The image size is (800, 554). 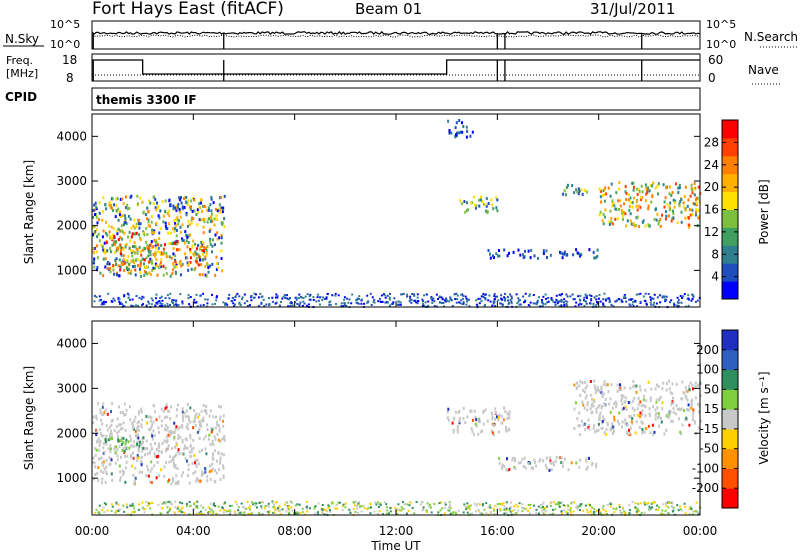 What do you see at coordinates (65, 44) in the screenshot?
I see `nsky-tick-bottom: 10^0` at bounding box center [65, 44].